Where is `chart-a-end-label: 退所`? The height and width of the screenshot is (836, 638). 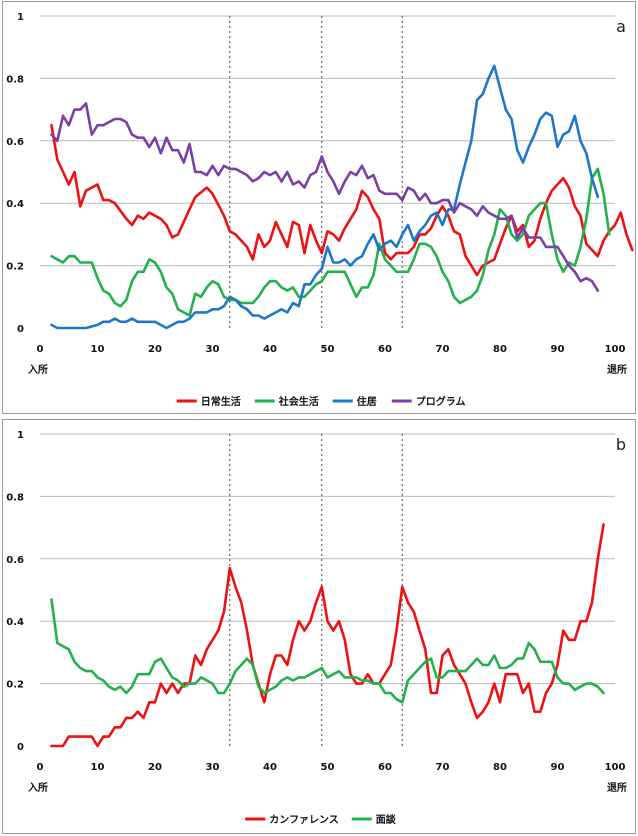
chart-a-end-label: 退所 is located at coordinates (617, 369).